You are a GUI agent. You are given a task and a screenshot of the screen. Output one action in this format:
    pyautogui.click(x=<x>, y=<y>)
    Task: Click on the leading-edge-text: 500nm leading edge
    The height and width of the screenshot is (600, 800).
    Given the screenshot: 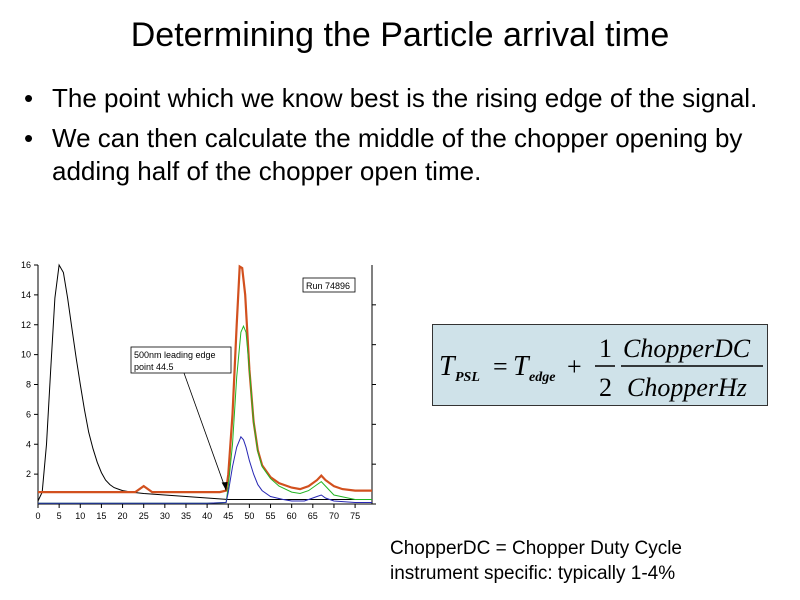 What is the action you would take?
    pyautogui.click(x=175, y=355)
    